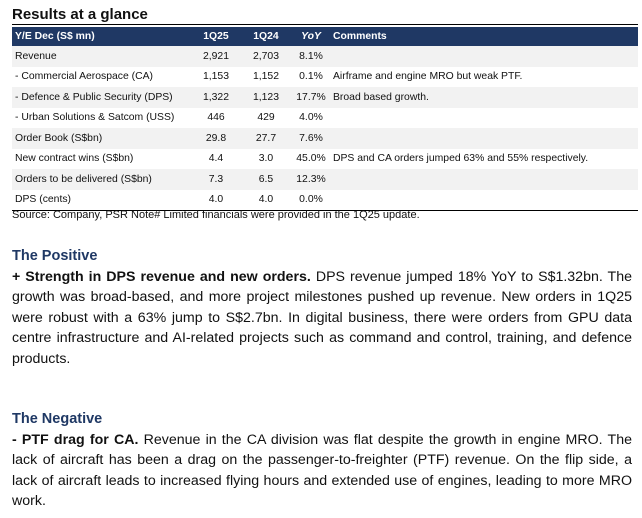  What do you see at coordinates (311, 97) in the screenshot?
I see `cell-yoy: 17.7%` at bounding box center [311, 97].